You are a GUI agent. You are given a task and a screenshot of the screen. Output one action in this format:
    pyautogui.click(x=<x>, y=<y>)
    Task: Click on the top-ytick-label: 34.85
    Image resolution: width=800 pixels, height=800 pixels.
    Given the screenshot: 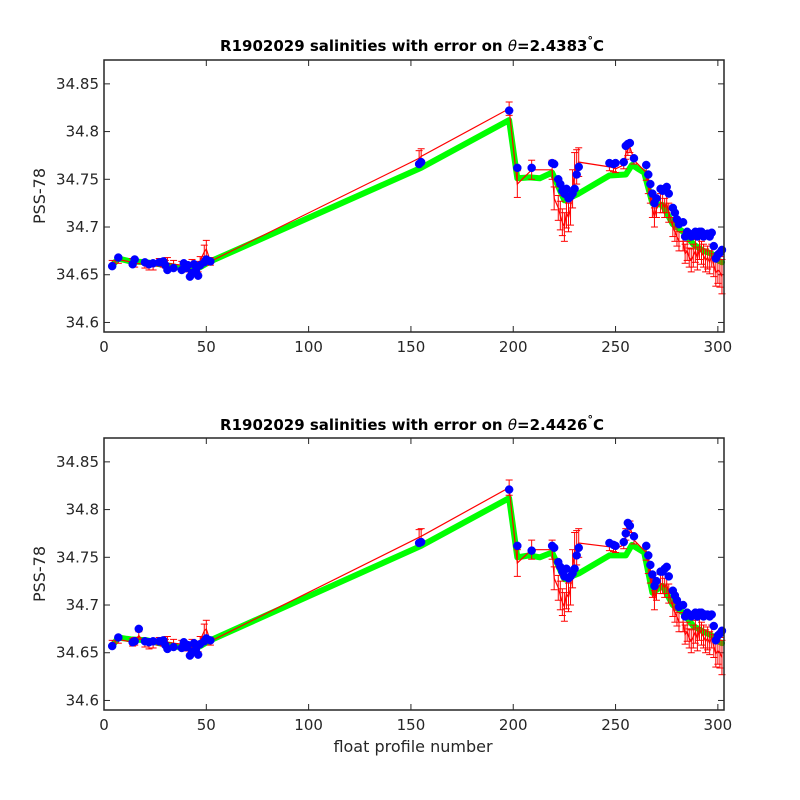 What is the action you would take?
    pyautogui.click(x=77, y=84)
    